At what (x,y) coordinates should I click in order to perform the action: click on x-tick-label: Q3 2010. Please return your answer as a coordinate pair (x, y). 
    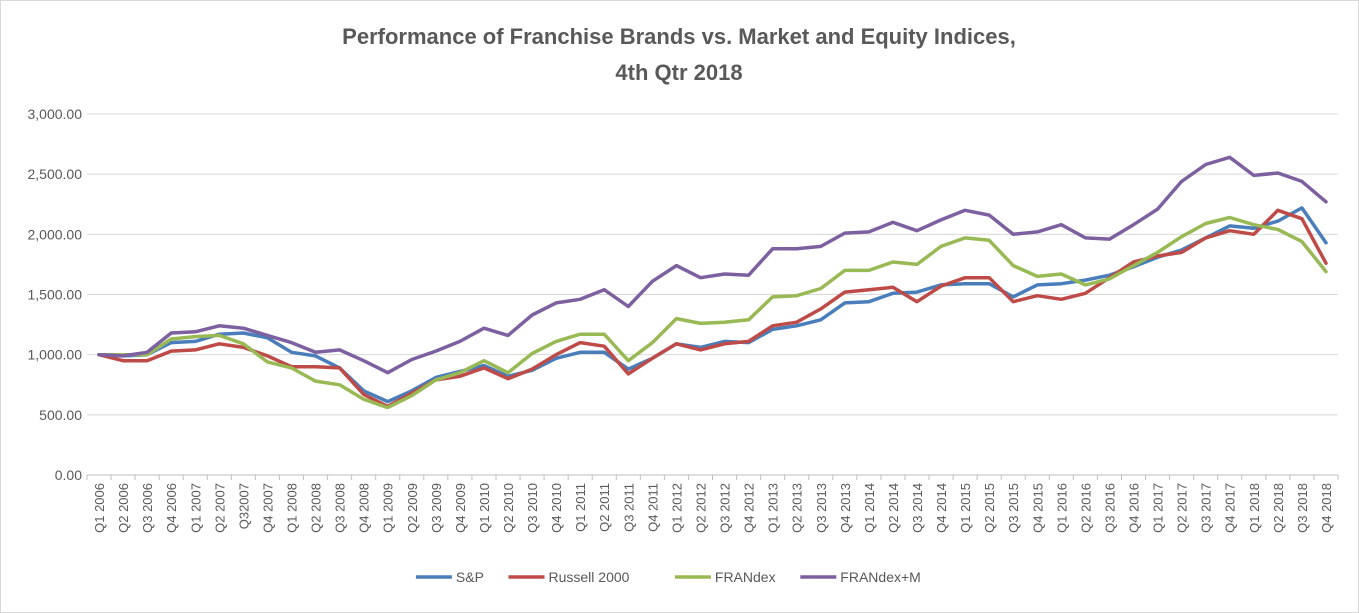
    Looking at the image, I should click on (532, 508).